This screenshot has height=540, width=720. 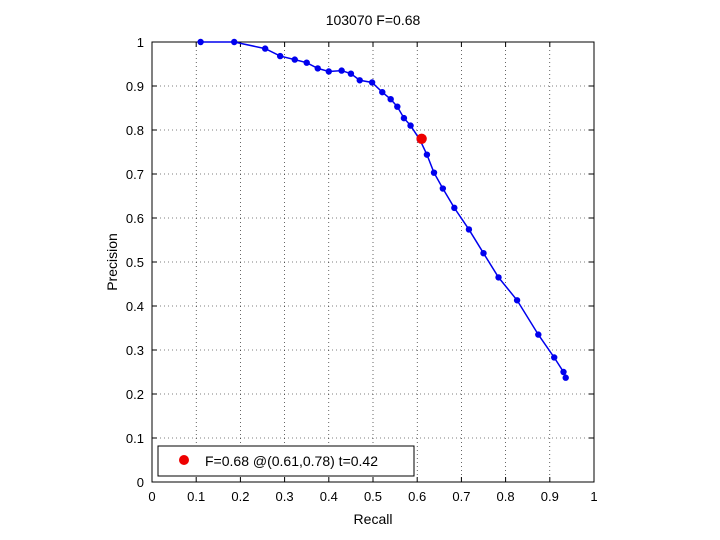 What do you see at coordinates (112, 262) in the screenshot?
I see `y-axis-label: Precision` at bounding box center [112, 262].